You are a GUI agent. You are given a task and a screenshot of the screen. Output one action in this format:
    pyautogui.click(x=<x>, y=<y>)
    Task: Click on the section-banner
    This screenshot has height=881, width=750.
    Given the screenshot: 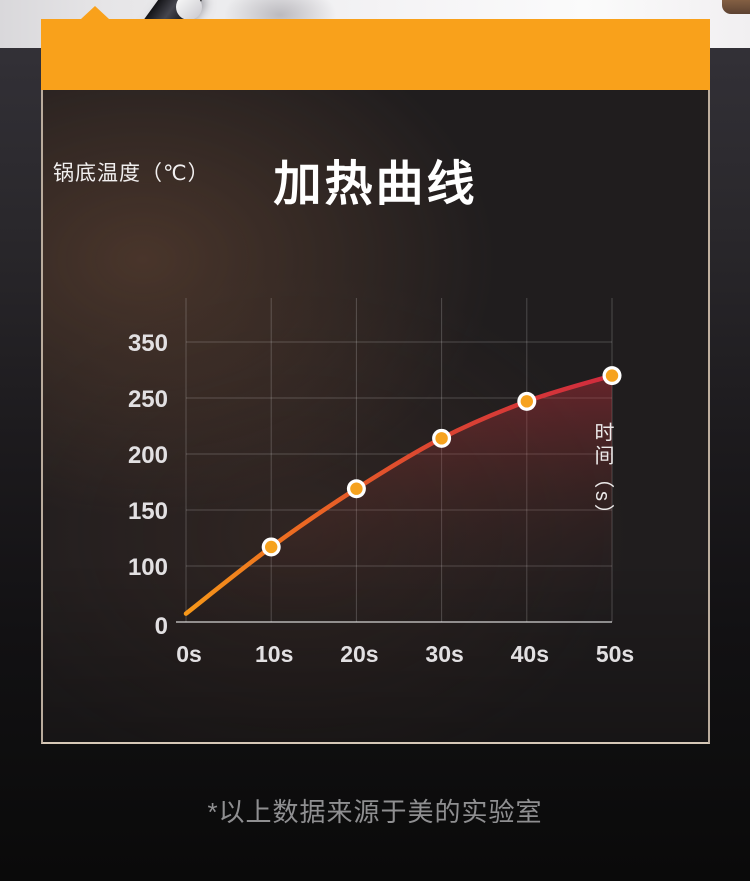 What is the action you would take?
    pyautogui.click(x=375, y=48)
    